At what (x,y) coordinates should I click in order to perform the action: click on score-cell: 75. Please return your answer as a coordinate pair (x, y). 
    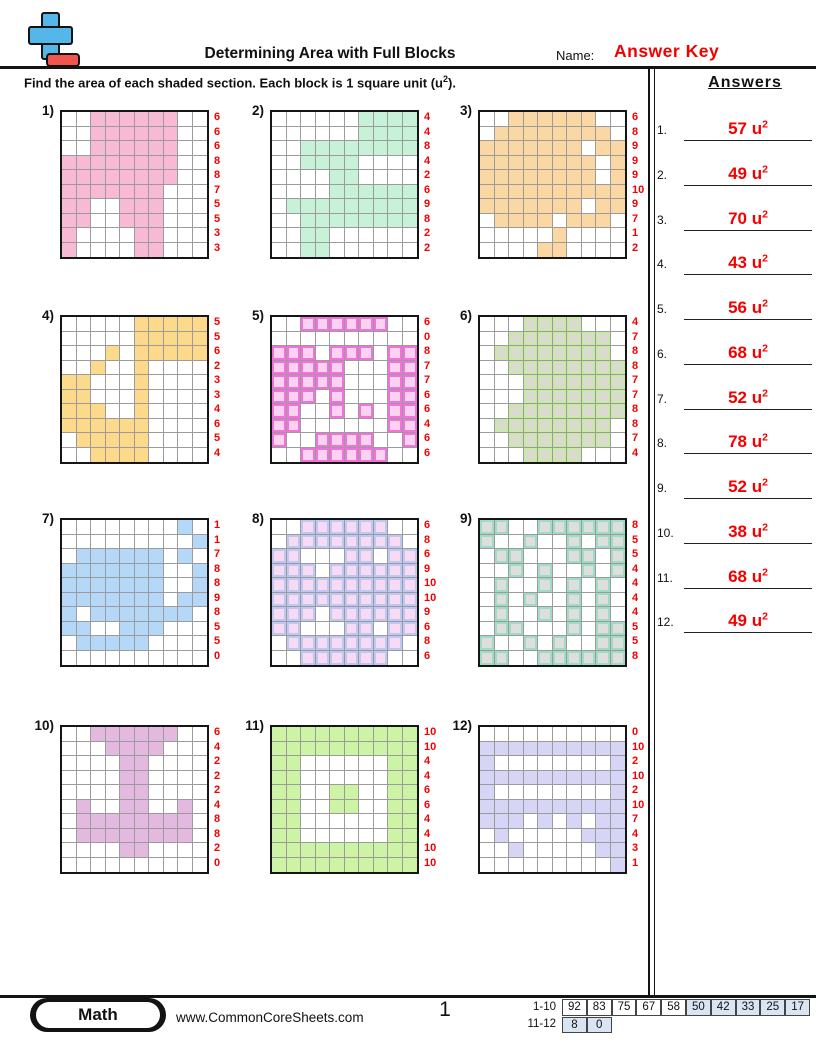
    Looking at the image, I should click on (624, 1007).